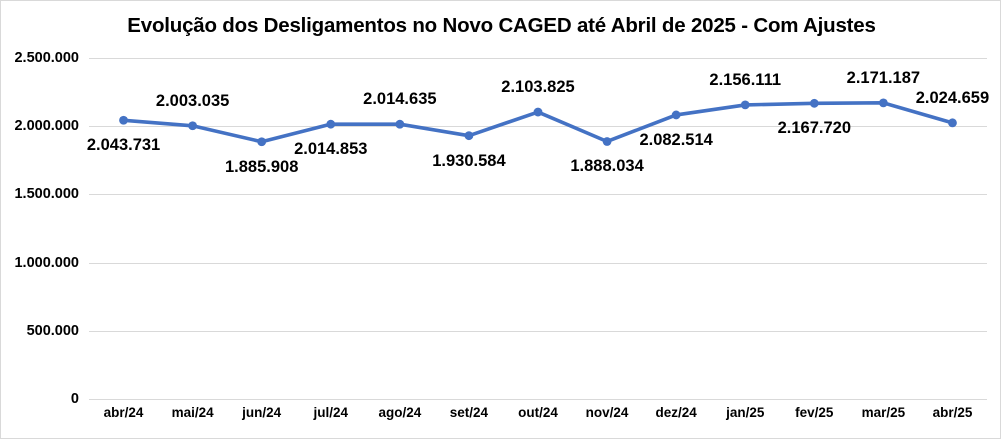  I want to click on line-series, so click(538, 122).